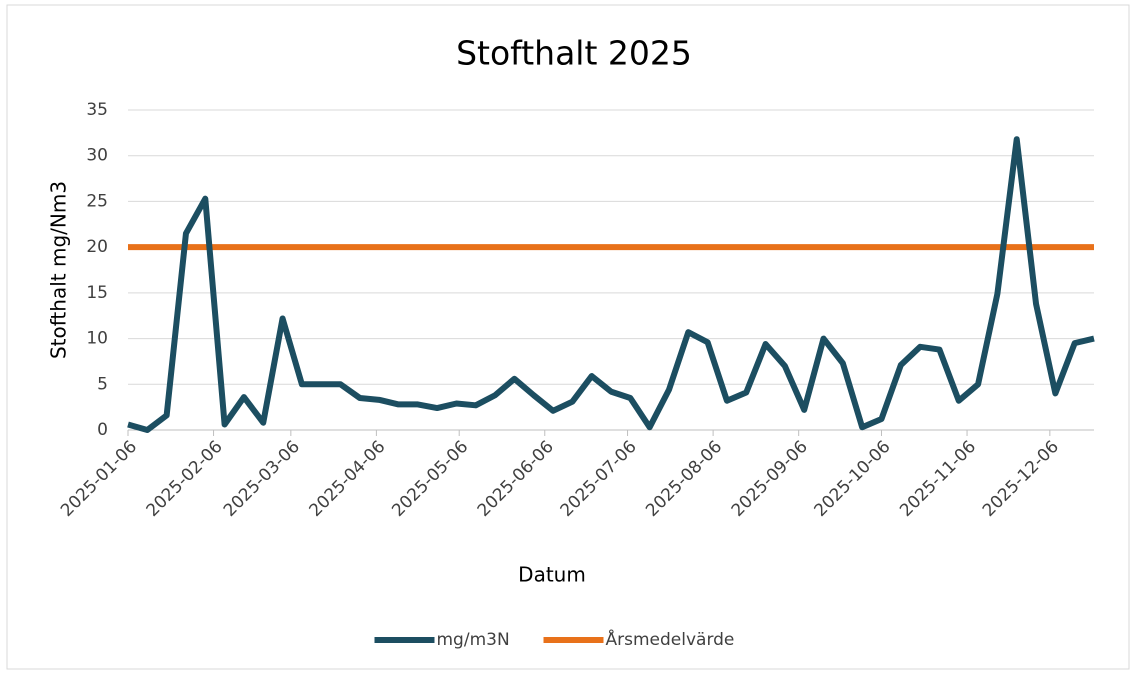 This screenshot has width=1136, height=675. I want to click on y-tick-label: 15, so click(97, 293).